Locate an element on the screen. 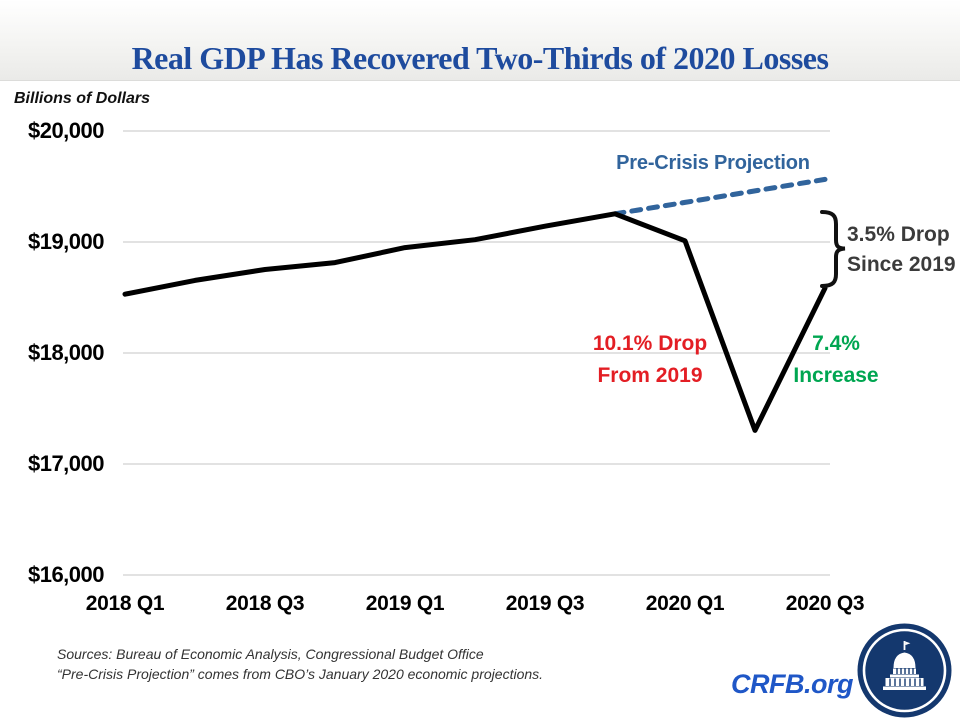 The width and height of the screenshot is (960, 720). drop-since-2019-annotation: 3.5% Drop Since 2019 is located at coordinates (903, 250).